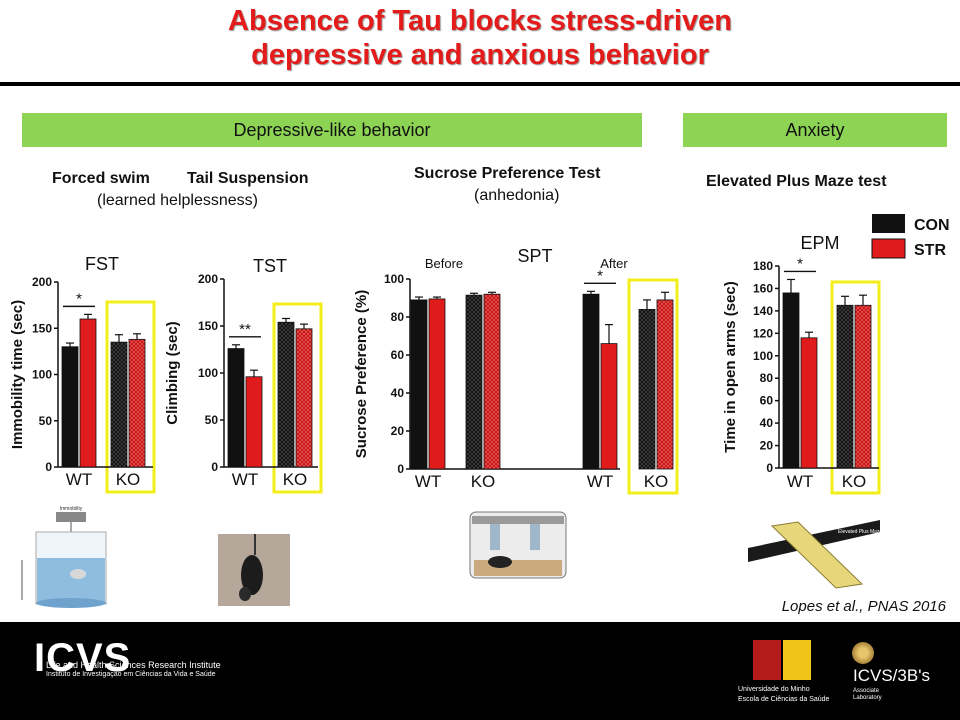  I want to click on banner-anxiety: Anxiety, so click(815, 130).